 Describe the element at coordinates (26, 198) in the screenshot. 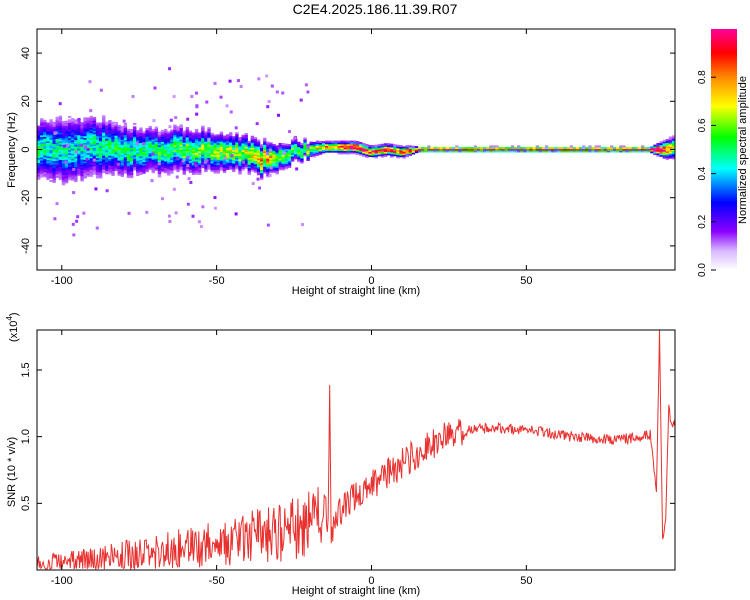

I see `heatmap-y-tick-label: -20` at that location.